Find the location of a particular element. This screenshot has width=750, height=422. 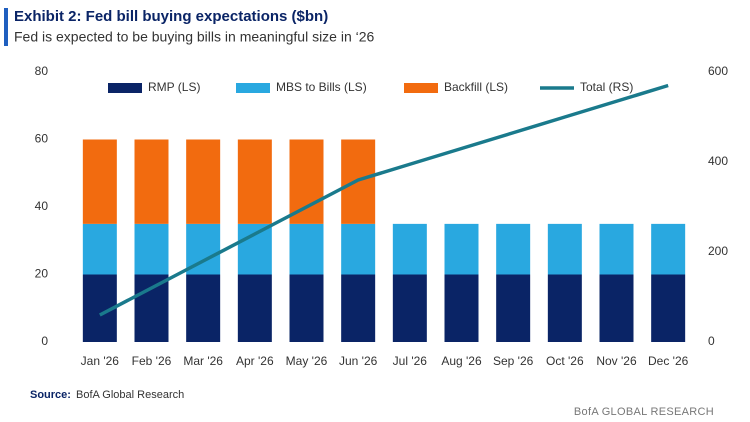

legend-label: RMP (LS) is located at coordinates (174, 87).